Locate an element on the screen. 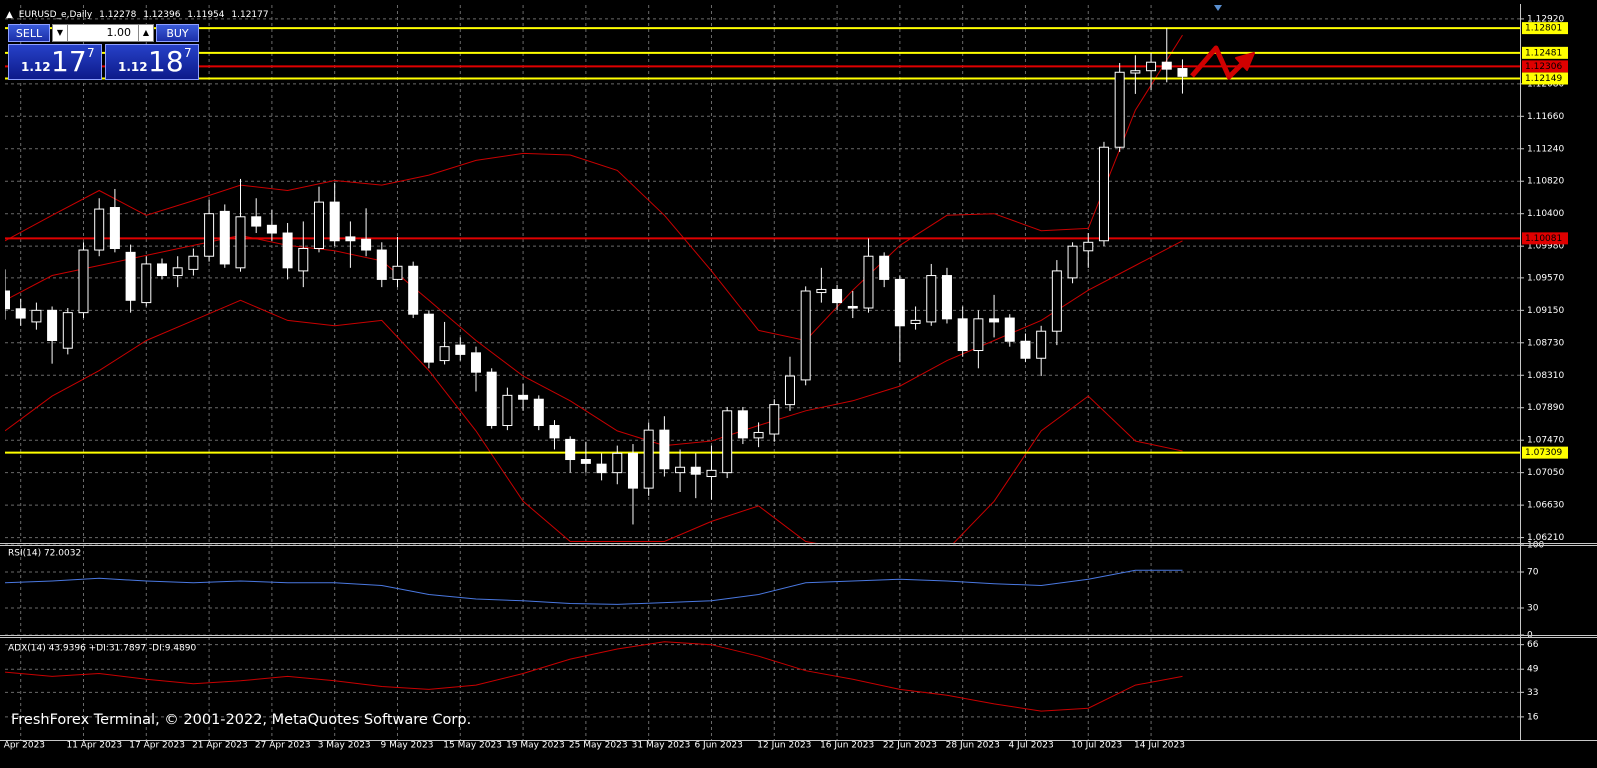 Image resolution: width=1597 pixels, height=768 pixels. bid-quote: 1.12 17 7 is located at coordinates (55, 62).